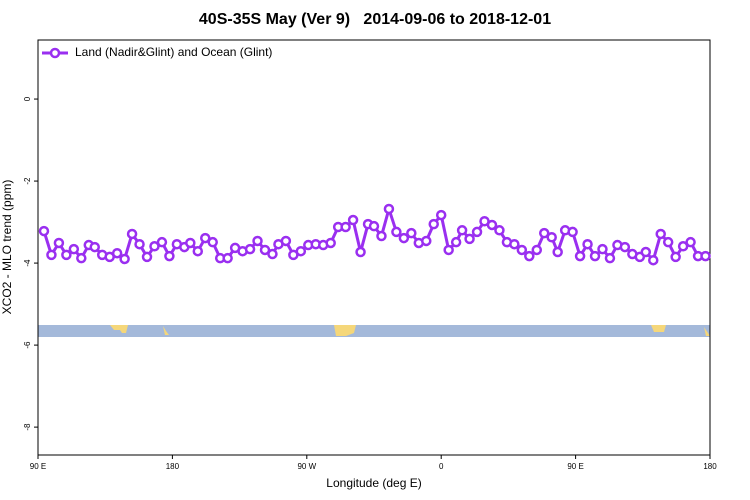 Image resolution: width=750 pixels, height=500 pixels. Describe the element at coordinates (27, 98) in the screenshot. I see `y-tick-label: 0` at that location.